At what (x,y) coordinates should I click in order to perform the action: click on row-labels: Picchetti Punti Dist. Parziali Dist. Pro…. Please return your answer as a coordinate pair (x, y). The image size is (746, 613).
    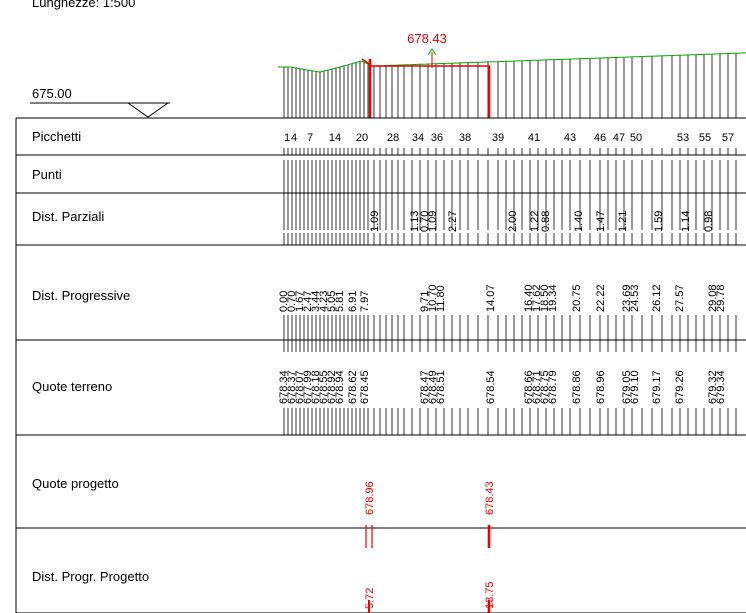
    Looking at the image, I should click on (90, 356).